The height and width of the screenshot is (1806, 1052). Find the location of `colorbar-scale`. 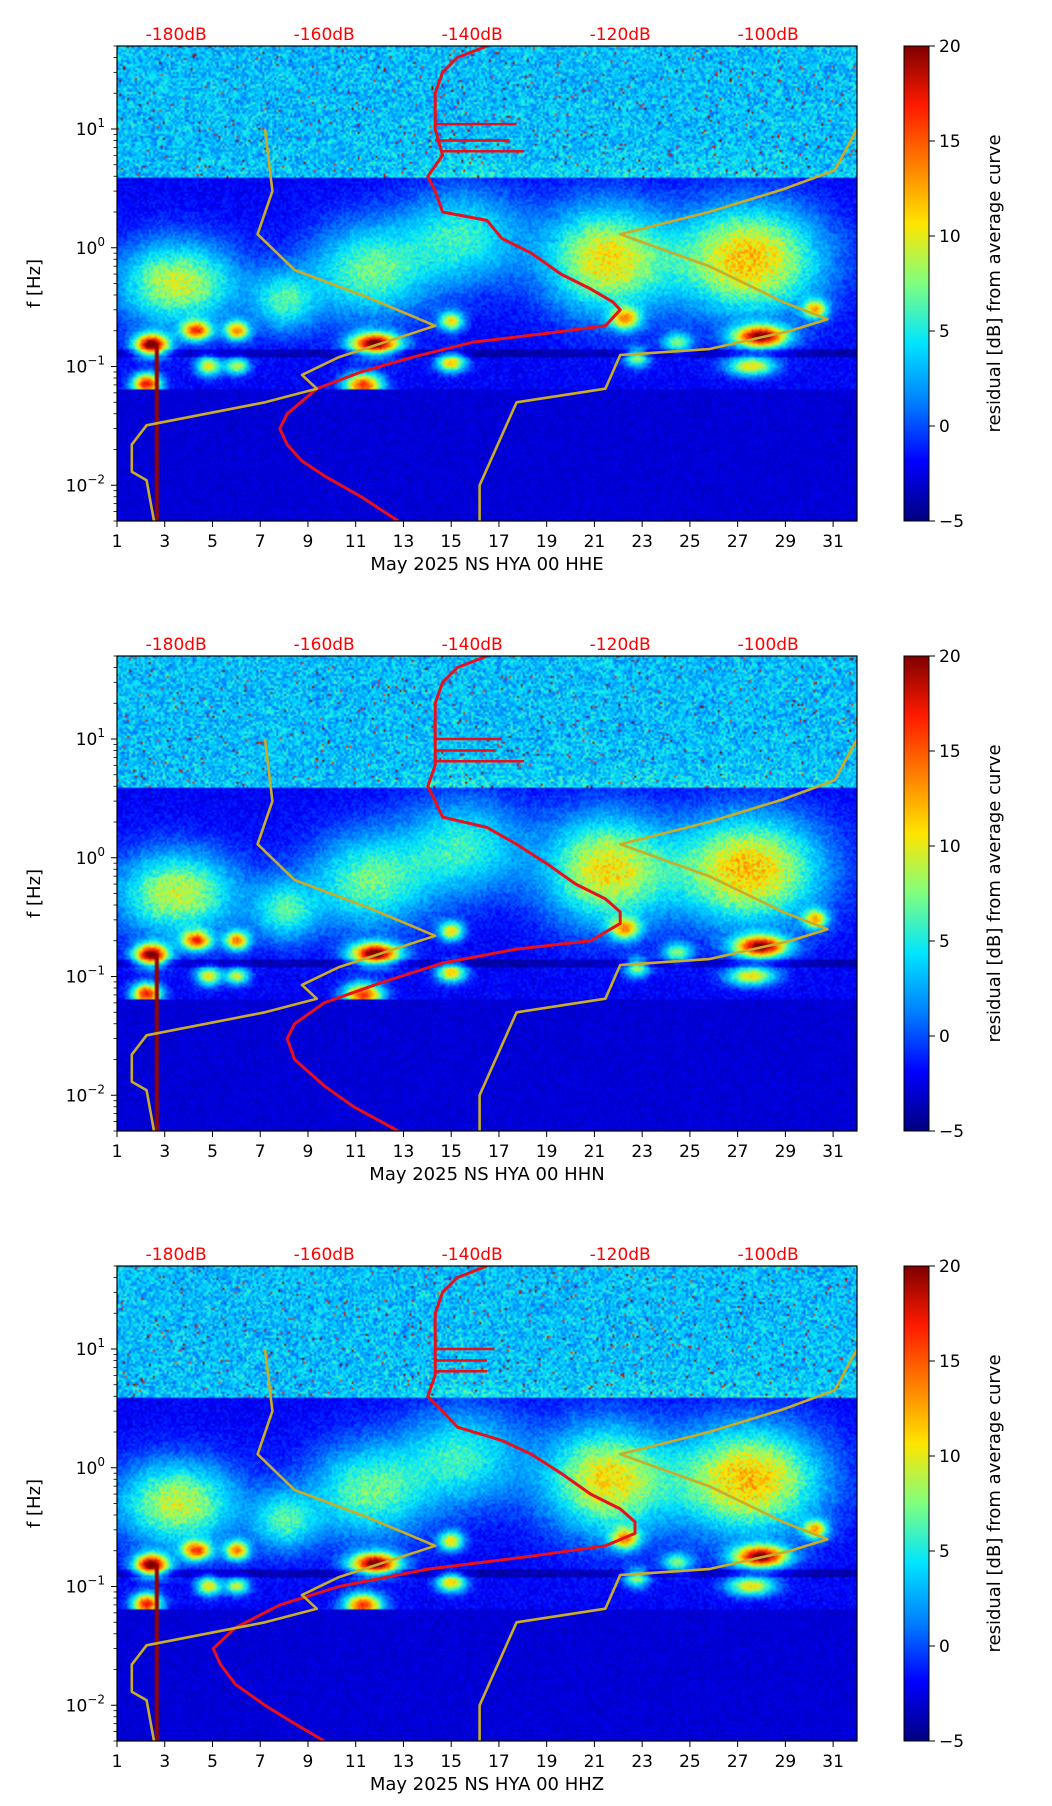

colorbar-scale is located at coordinates (916, 283).